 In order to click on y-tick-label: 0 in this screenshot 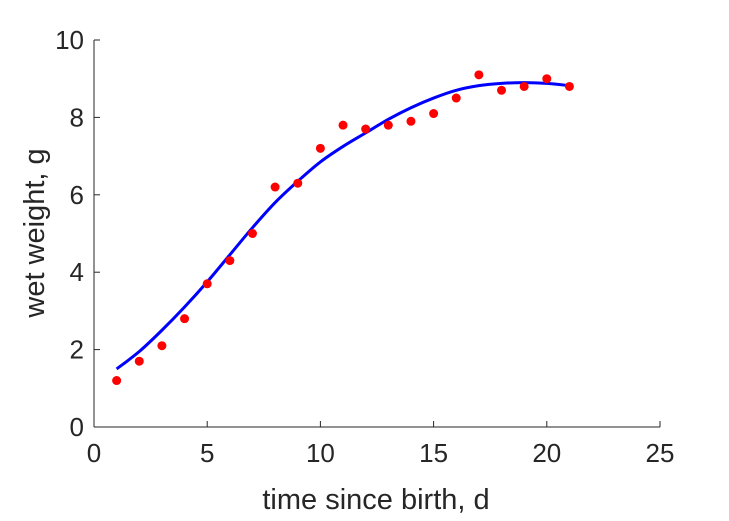, I will do `click(77, 427)`.